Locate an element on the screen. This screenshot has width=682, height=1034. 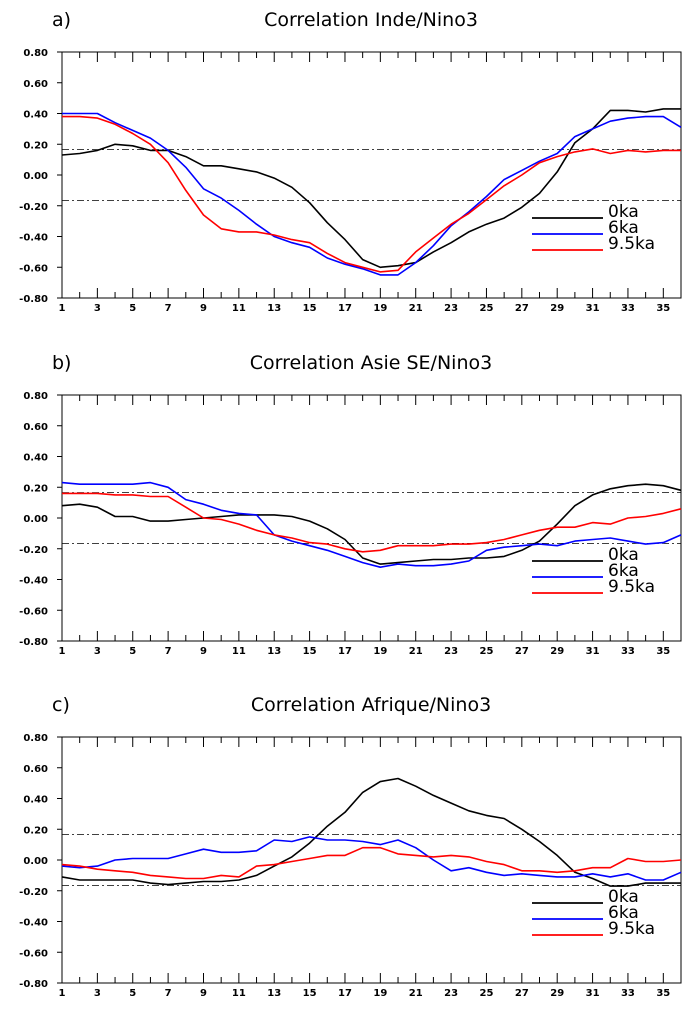
chart-title: Correlation Asie SE/Nino3 is located at coordinates (371, 363).